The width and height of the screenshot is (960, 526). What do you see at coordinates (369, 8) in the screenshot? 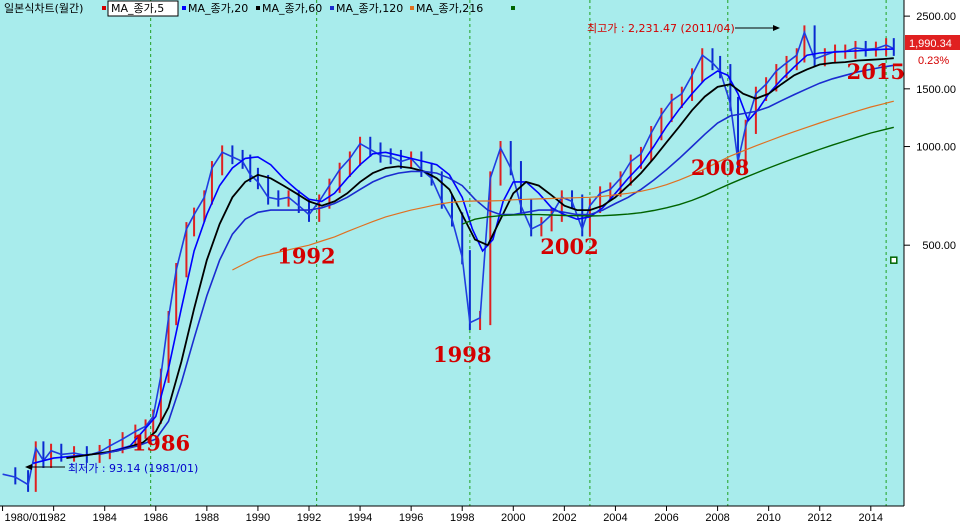
I see `legend-label-ma120: MA_종가,120` at bounding box center [369, 8].